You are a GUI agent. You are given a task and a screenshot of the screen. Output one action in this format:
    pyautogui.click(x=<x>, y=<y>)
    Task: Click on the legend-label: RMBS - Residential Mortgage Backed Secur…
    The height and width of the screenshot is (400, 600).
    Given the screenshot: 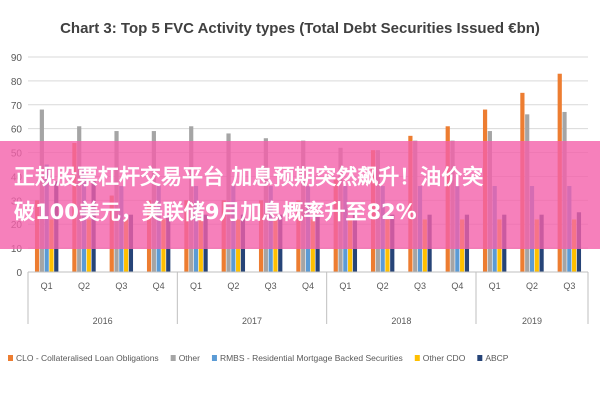 What is the action you would take?
    pyautogui.click(x=311, y=358)
    